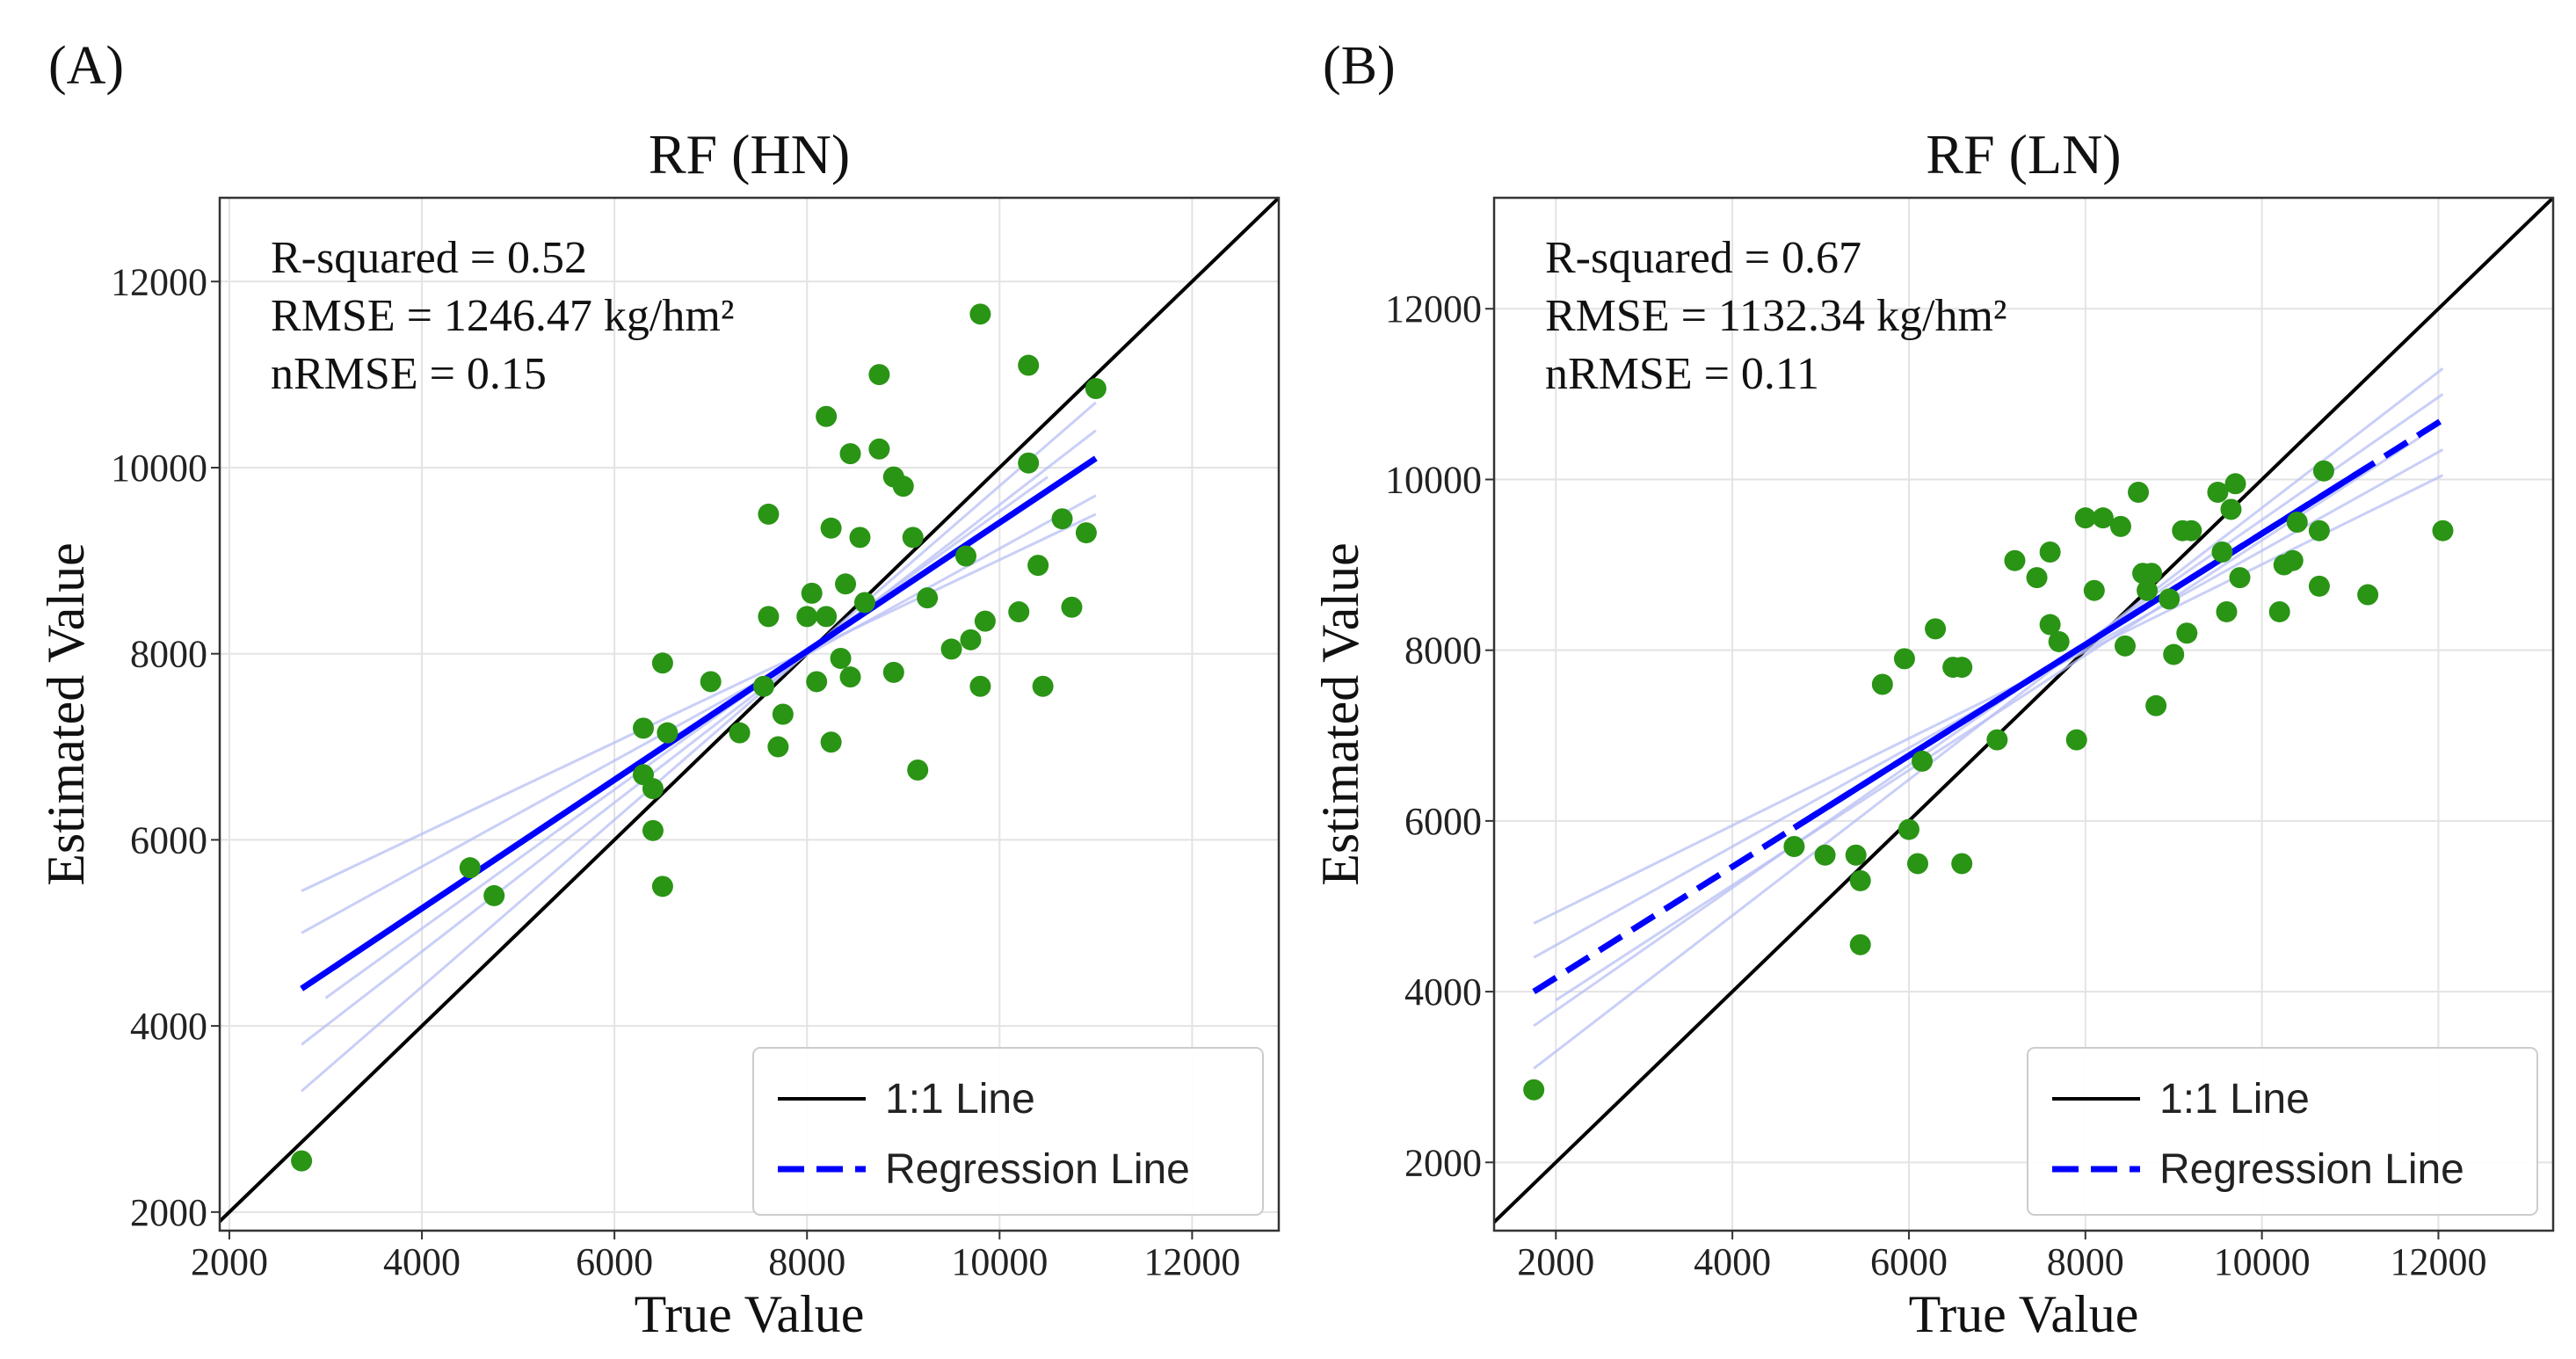  What do you see at coordinates (1340, 714) in the screenshot?
I see `y-axis-label: Estimated Value` at bounding box center [1340, 714].